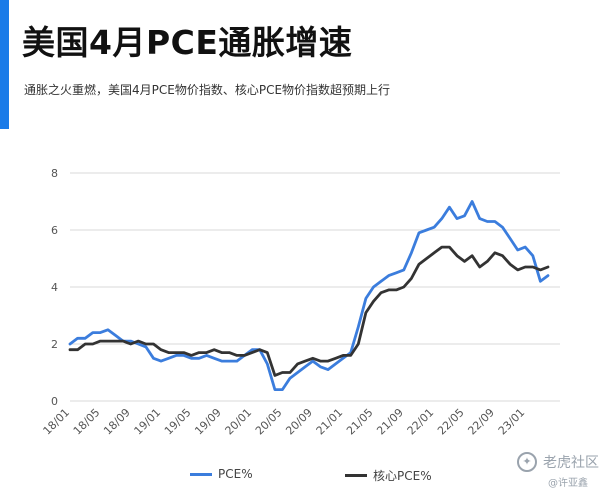  Describe the element at coordinates (54, 344) in the screenshot. I see `y-tick-label: 2` at that location.